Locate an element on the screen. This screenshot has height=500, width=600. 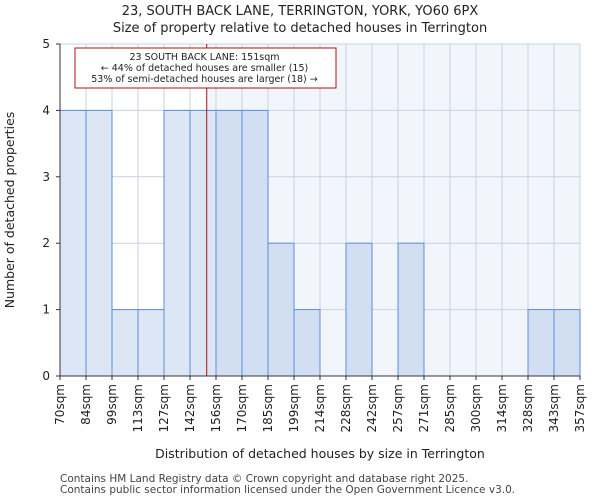
y-tick-label: 2 is located at coordinates (46, 243).